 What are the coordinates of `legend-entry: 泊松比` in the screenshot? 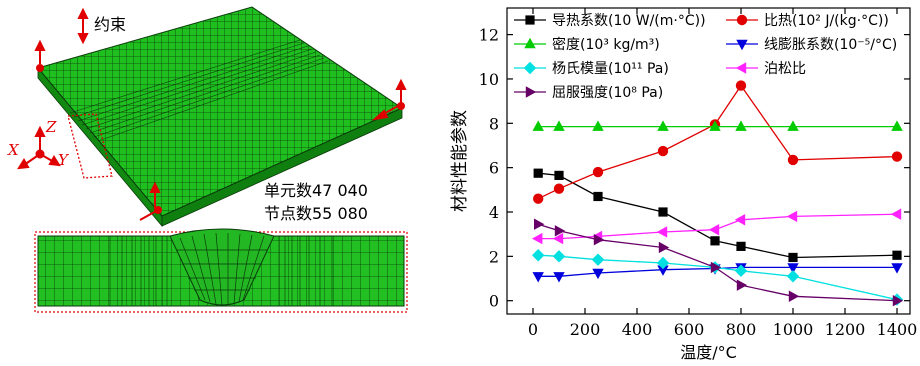 It's located at (766, 69).